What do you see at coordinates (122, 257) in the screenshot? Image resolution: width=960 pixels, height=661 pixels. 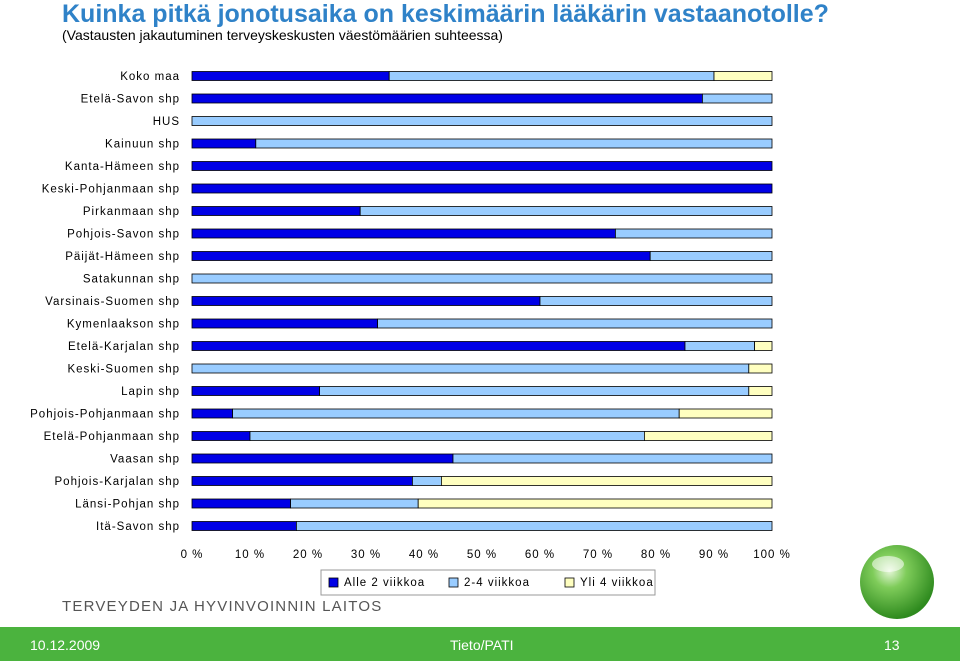 I see `category-label: Päijät-Hämeen shp` at bounding box center [122, 257].